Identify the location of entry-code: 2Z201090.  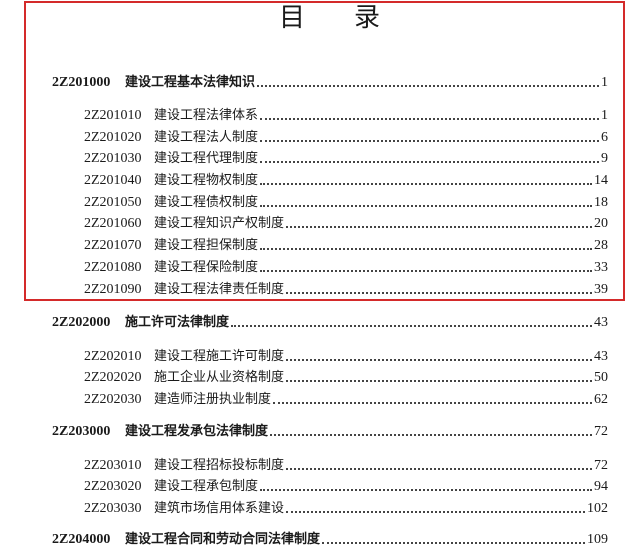
(113, 289).